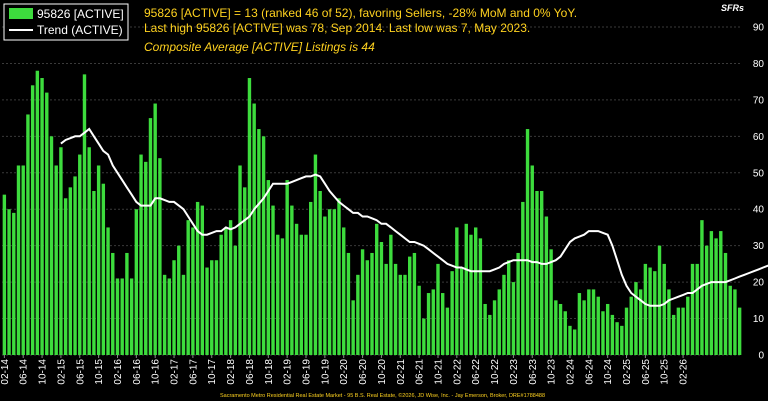 The width and height of the screenshot is (768, 401). I want to click on x-tick-label: 06-16, so click(137, 372).